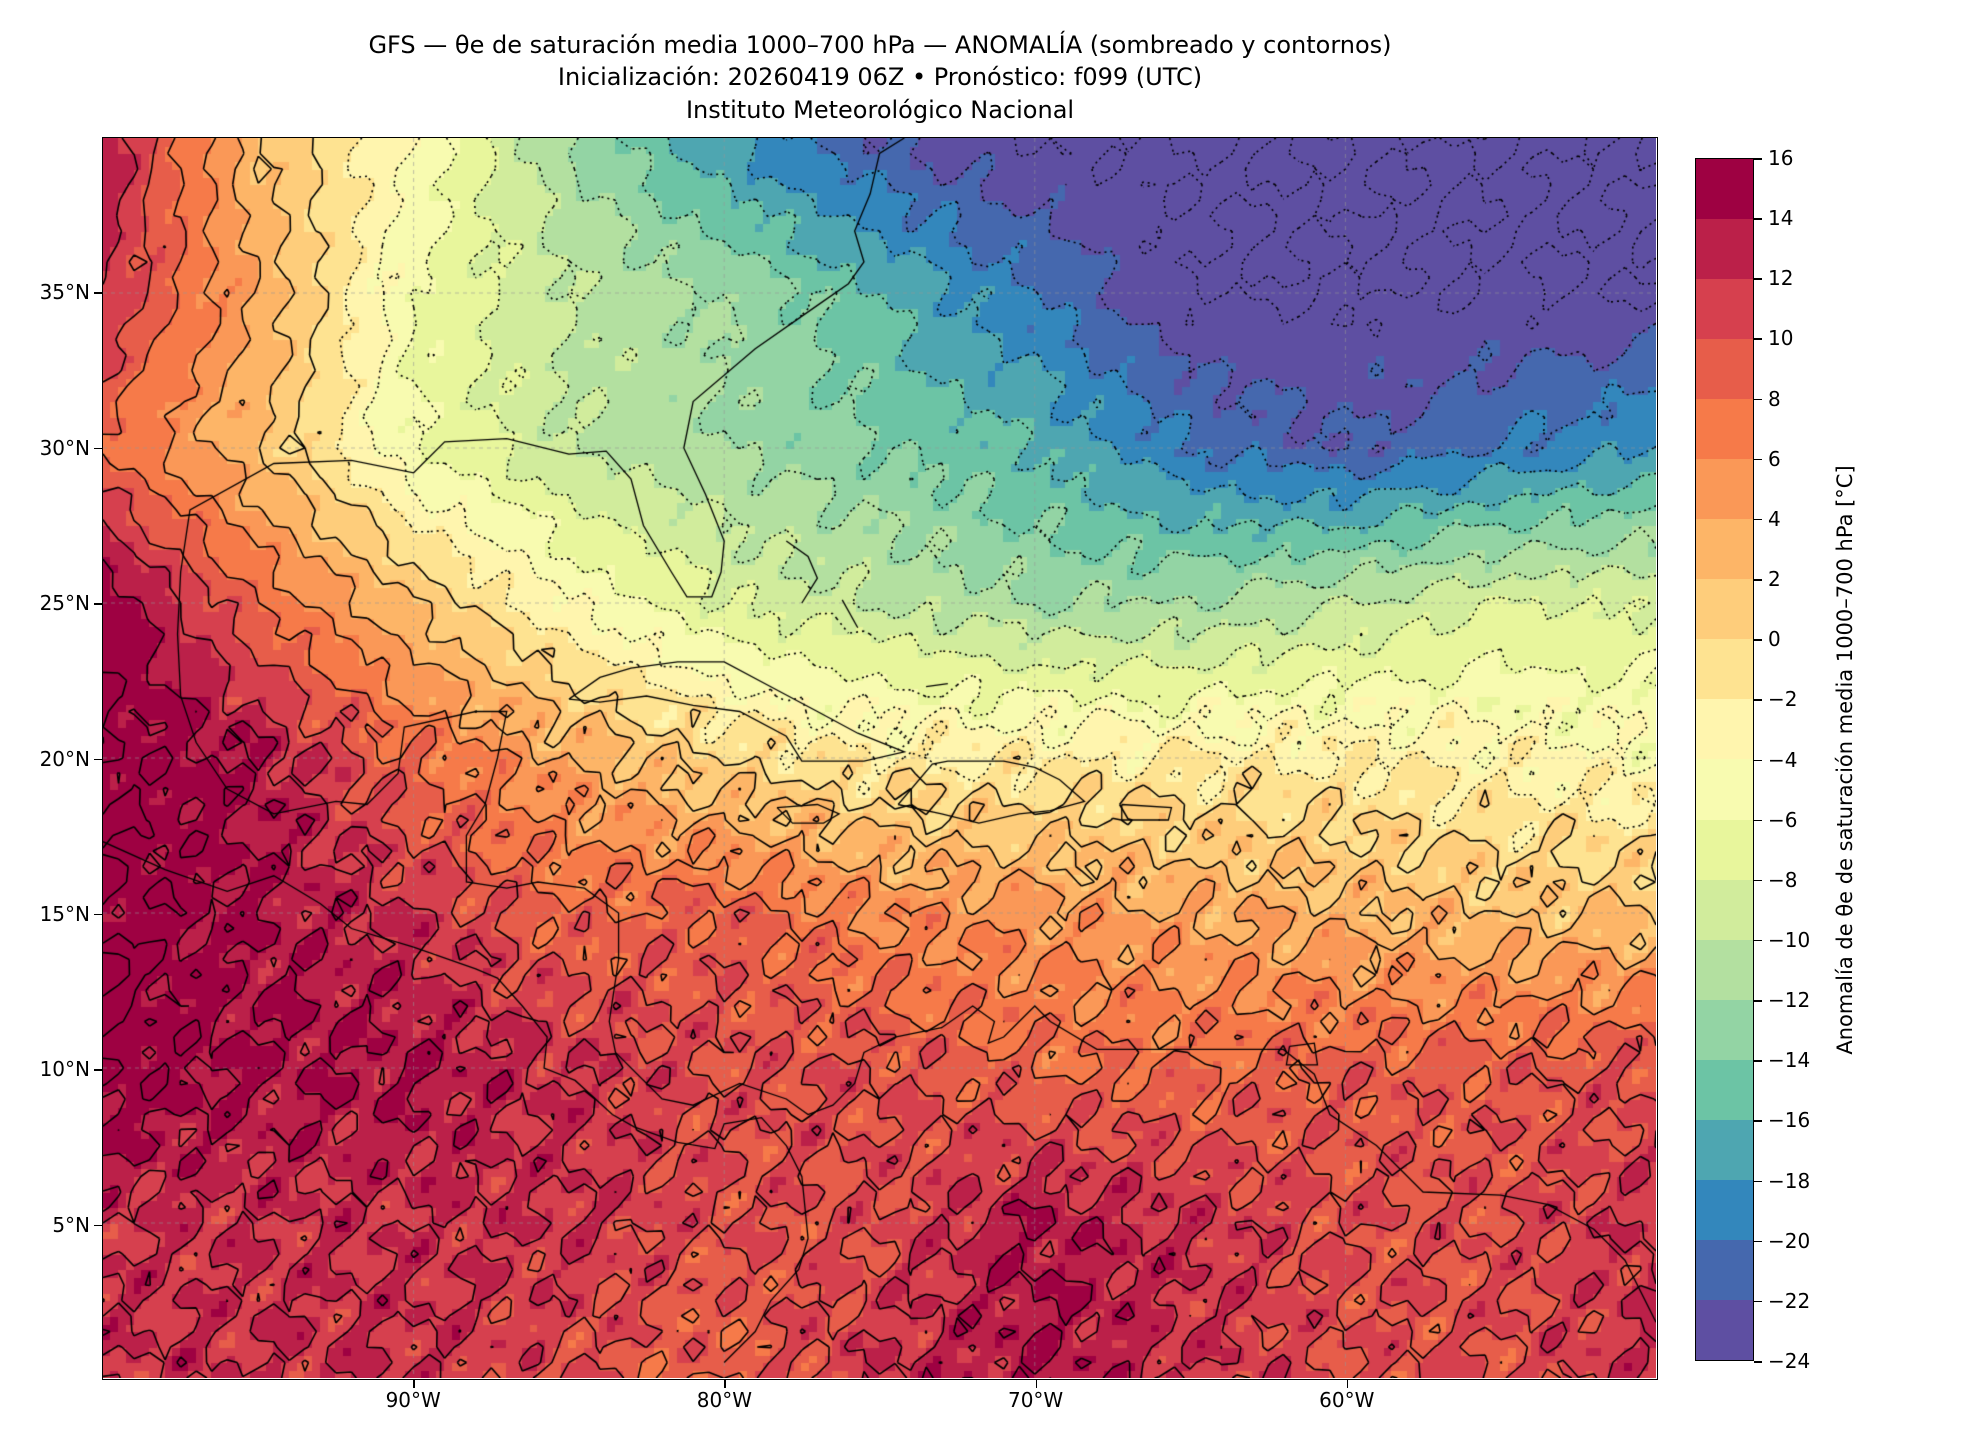 This screenshot has height=1440, width=1980. What do you see at coordinates (724, 1400) in the screenshot?
I see `x-tick-label: 80°W` at bounding box center [724, 1400].